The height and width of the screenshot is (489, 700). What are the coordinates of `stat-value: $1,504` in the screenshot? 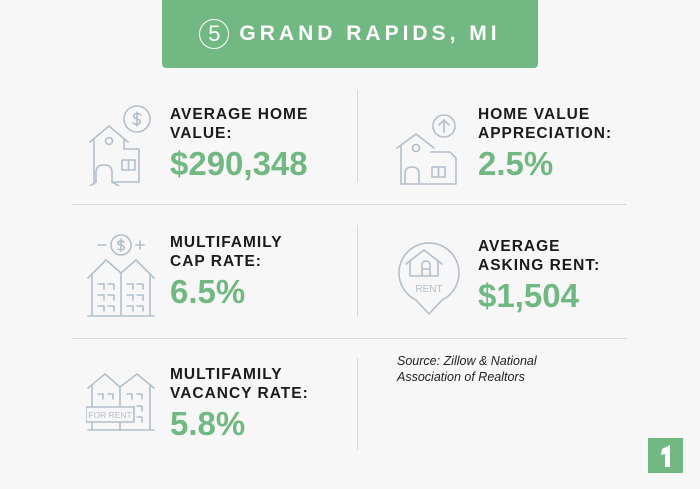 It's located at (528, 295).